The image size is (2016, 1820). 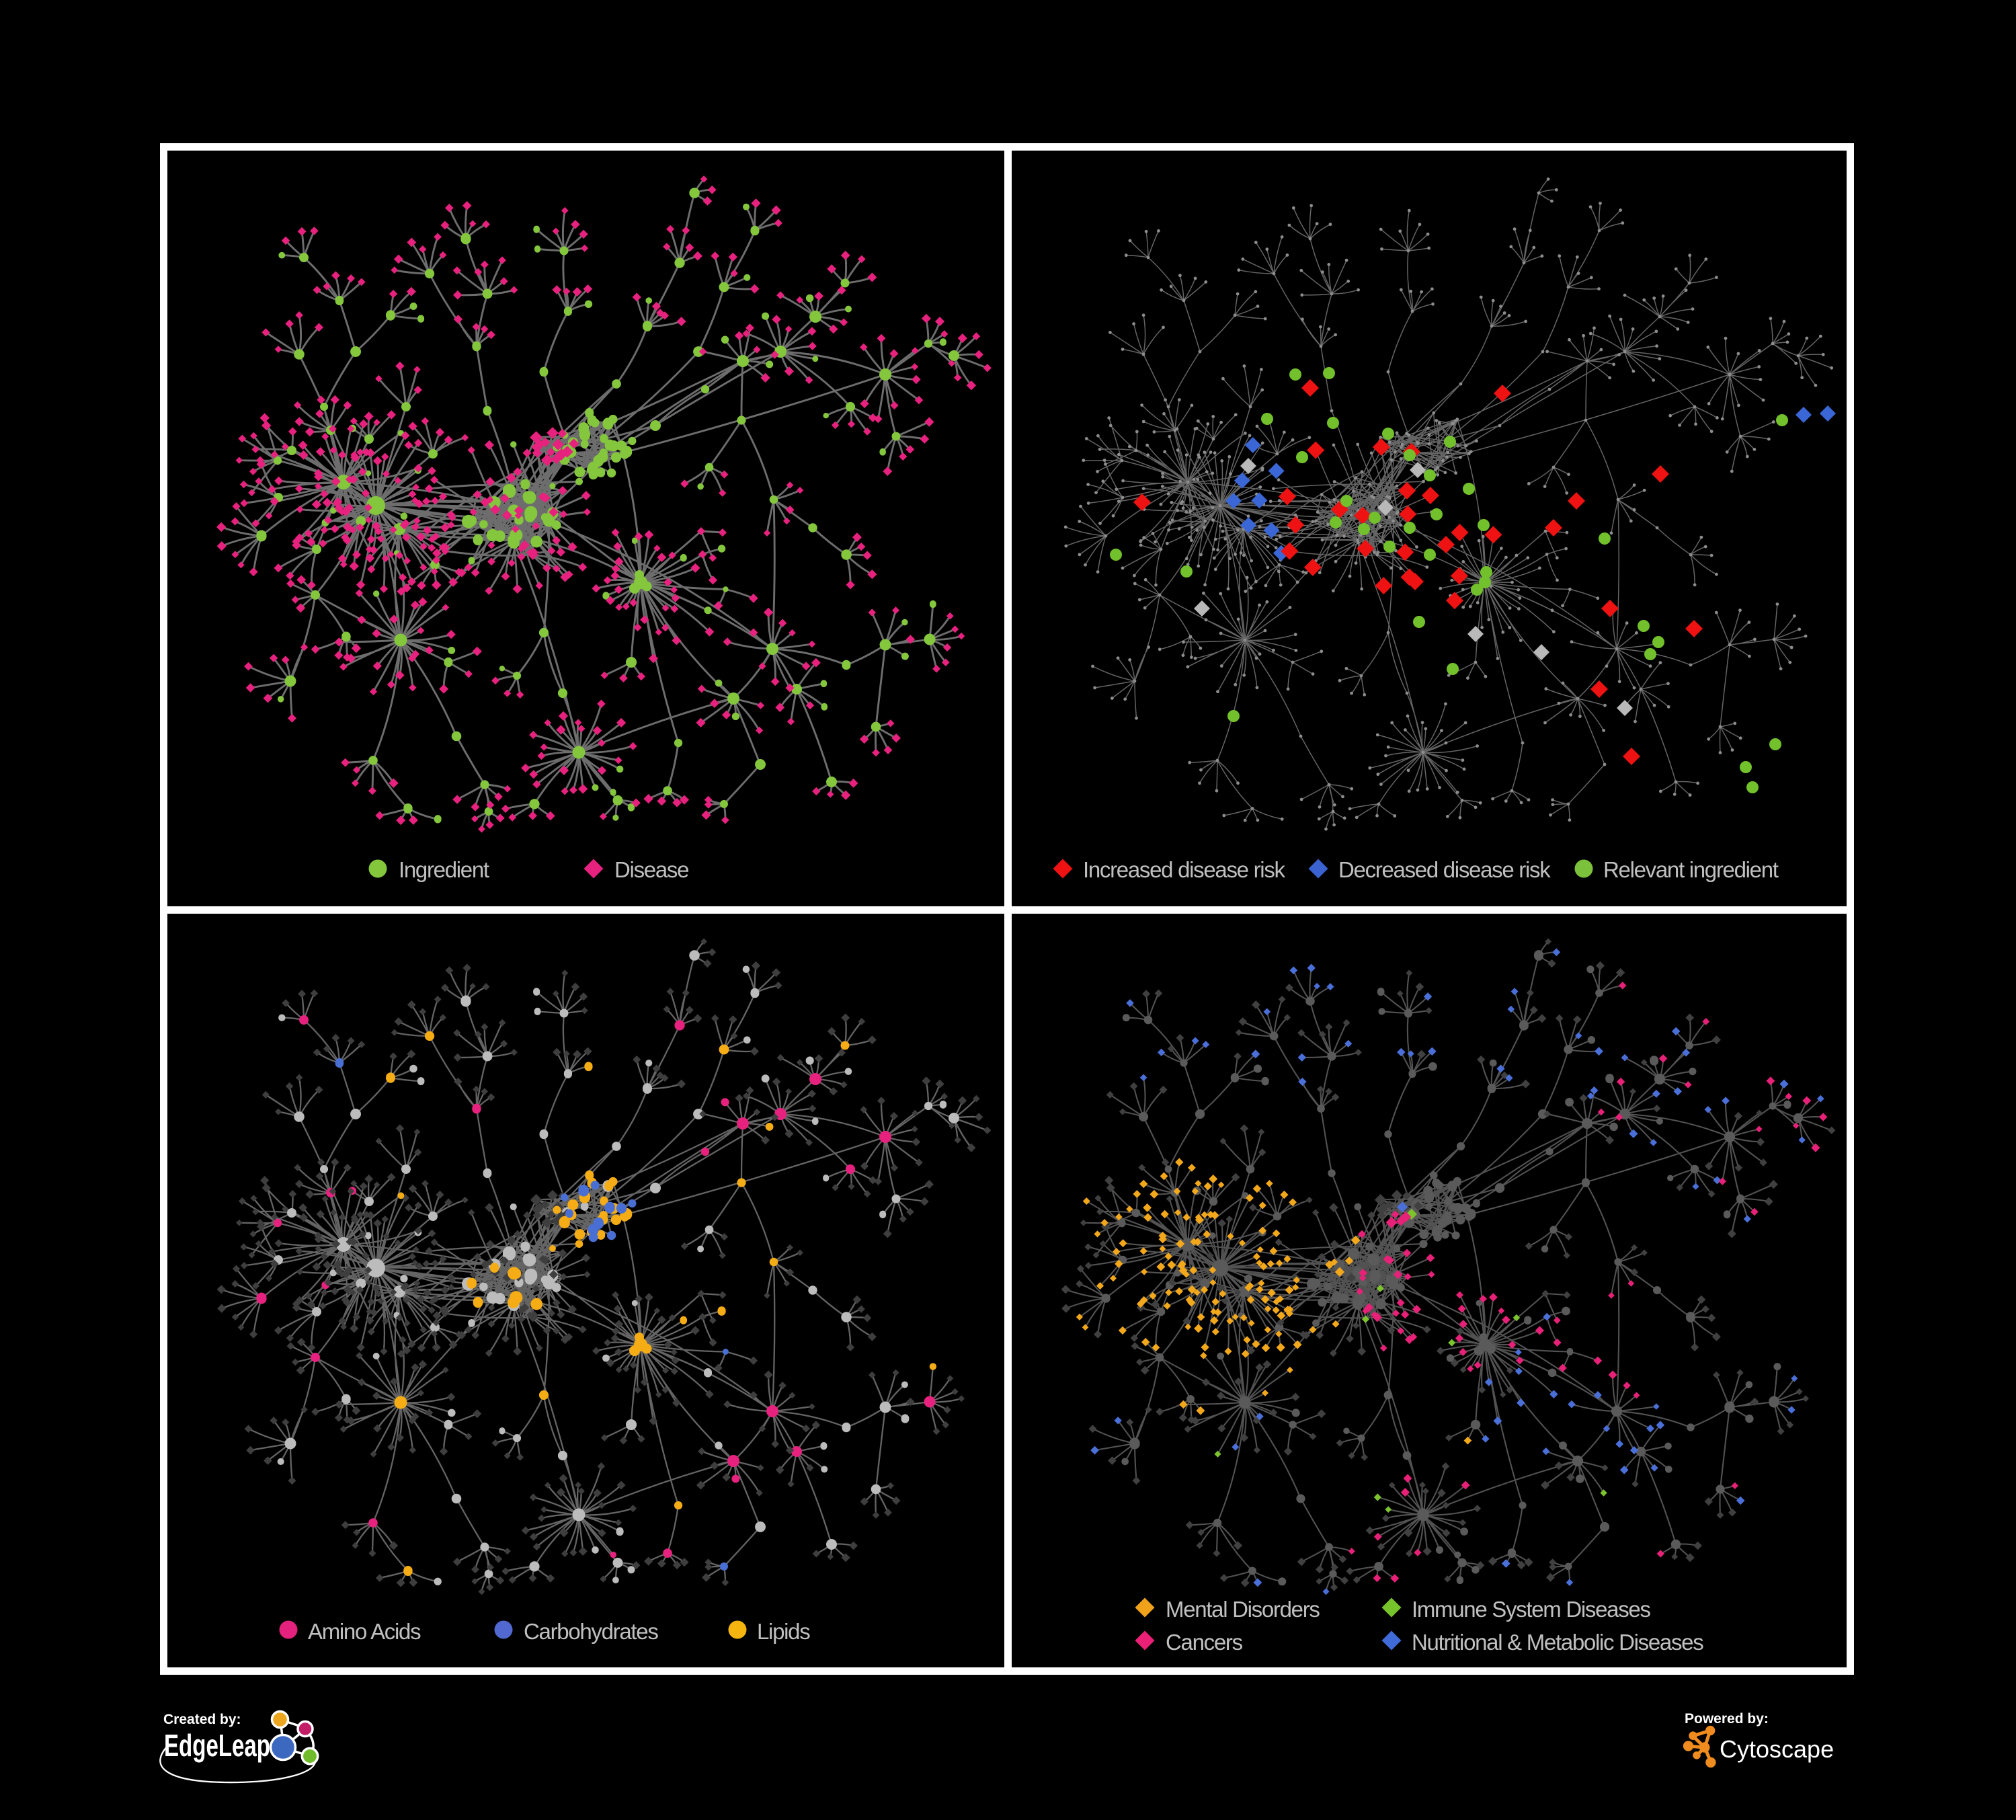 What do you see at coordinates (591, 1631) in the screenshot?
I see `svg-text: Carbohydrates` at bounding box center [591, 1631].